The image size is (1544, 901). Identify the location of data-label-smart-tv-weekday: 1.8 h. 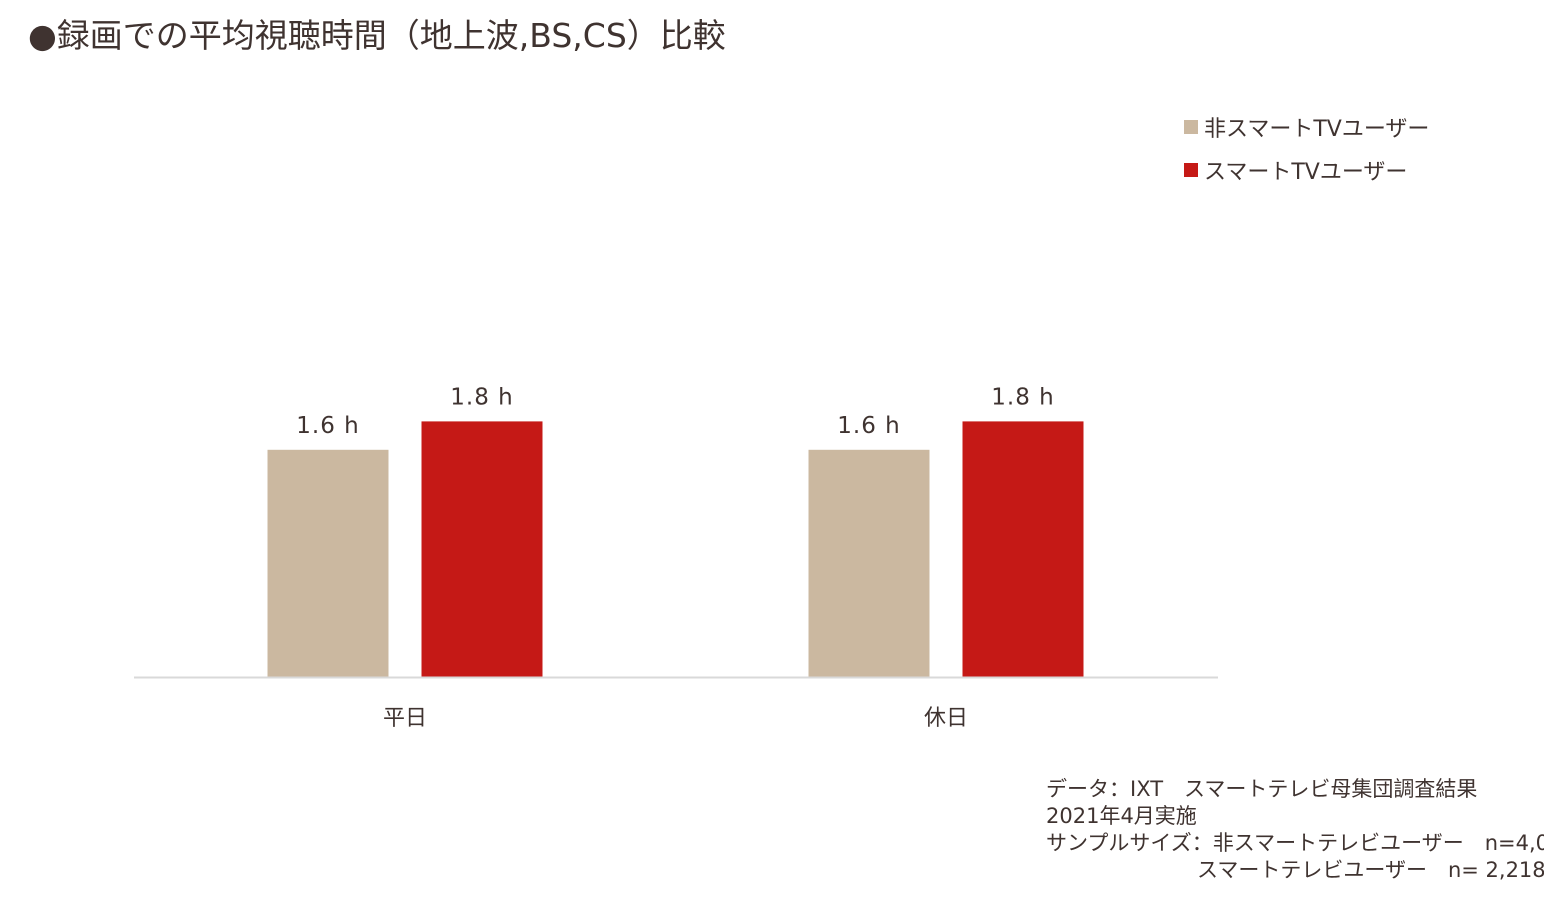
(481, 397).